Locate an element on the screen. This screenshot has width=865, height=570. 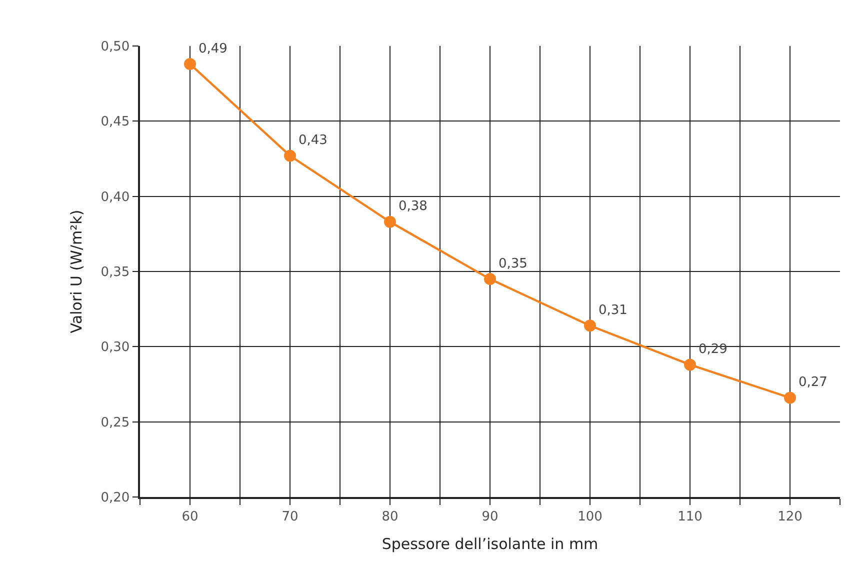
x-tick-label: 80 is located at coordinates (390, 516).